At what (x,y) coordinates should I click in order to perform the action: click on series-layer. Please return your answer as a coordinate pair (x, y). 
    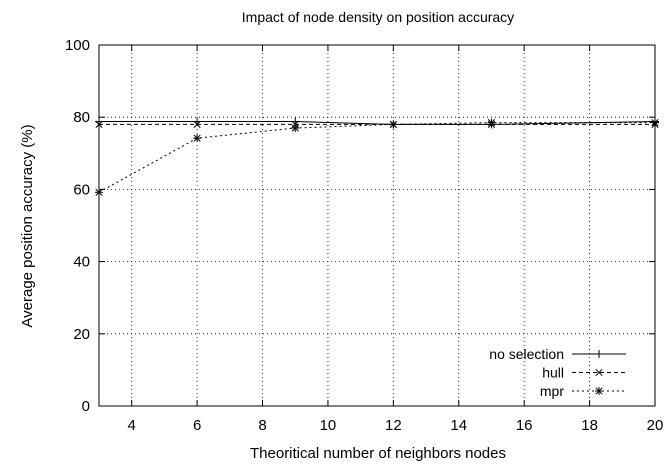
    Looking at the image, I should click on (377, 157).